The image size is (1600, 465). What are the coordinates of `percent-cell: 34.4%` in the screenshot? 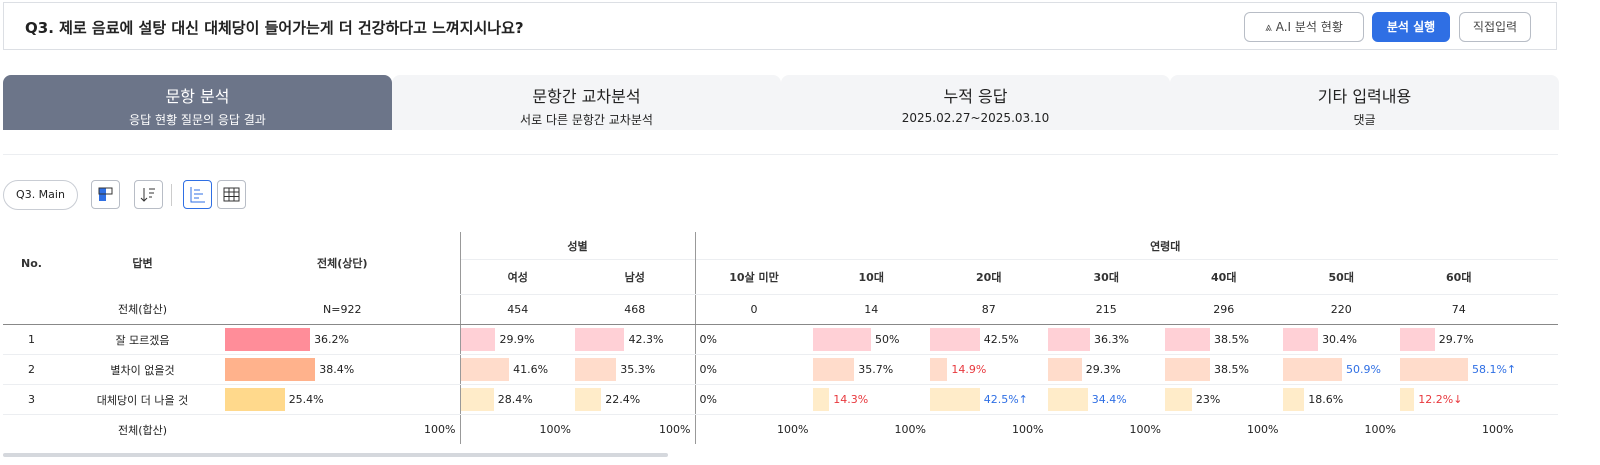 It's located at (1106, 399).